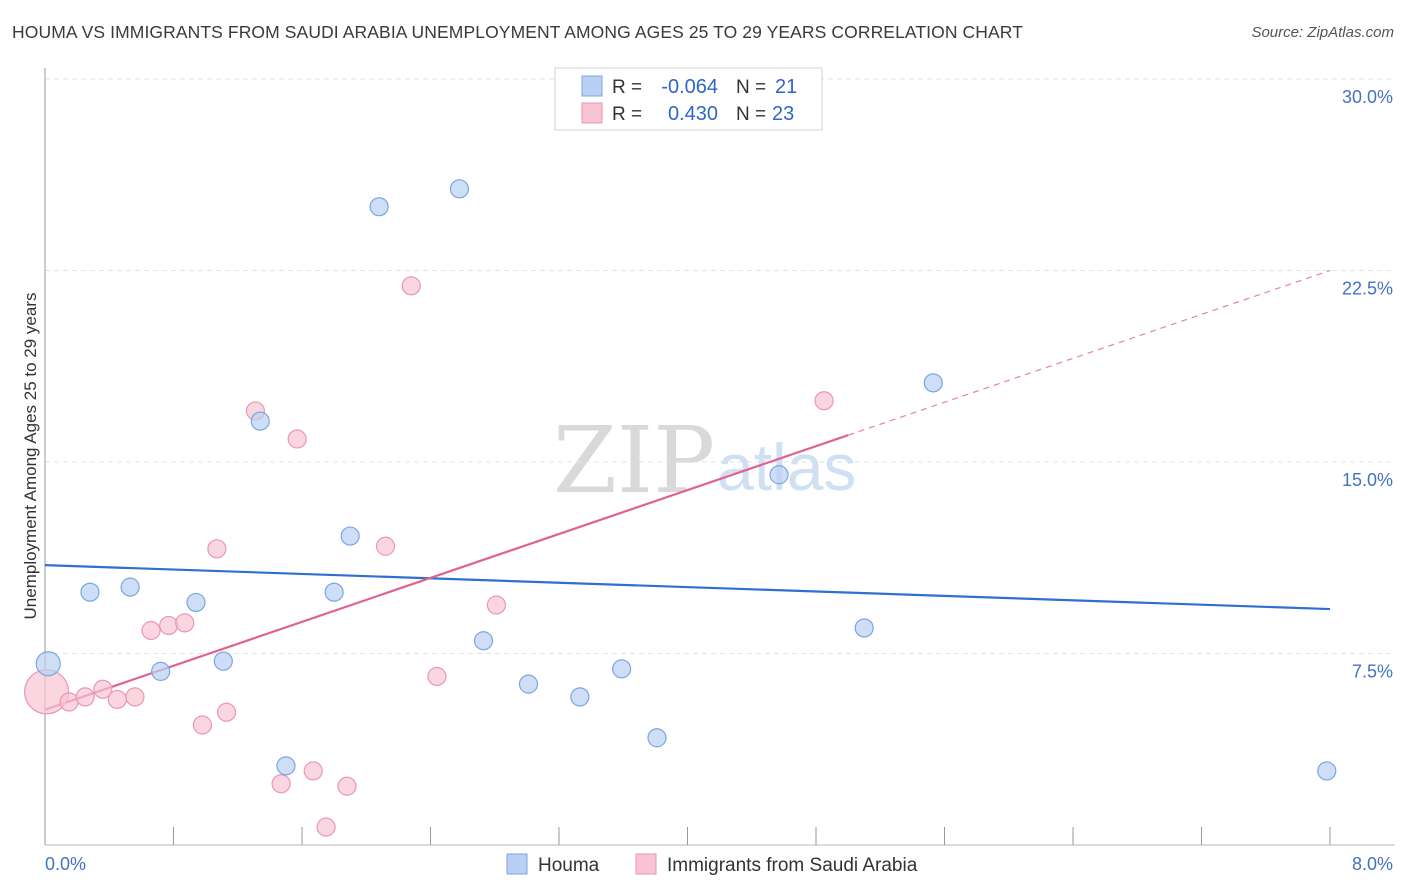  What do you see at coordinates (751, 114) in the screenshot?
I see `legend-n-label-2: N =` at bounding box center [751, 114].